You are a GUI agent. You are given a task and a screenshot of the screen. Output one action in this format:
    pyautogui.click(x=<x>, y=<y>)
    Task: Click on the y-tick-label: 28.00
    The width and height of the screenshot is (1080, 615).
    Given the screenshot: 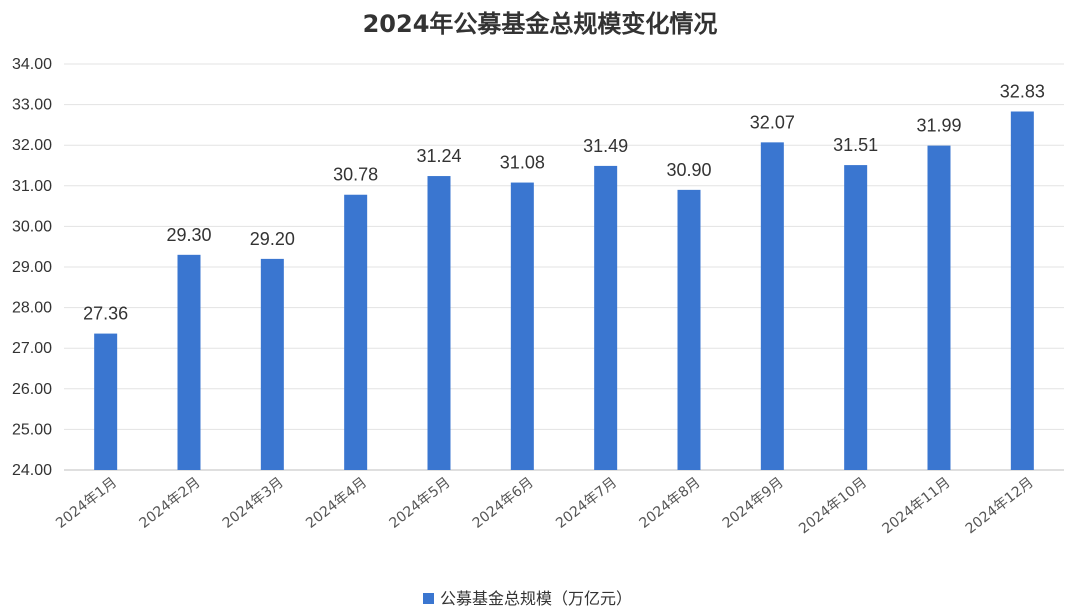 What is the action you would take?
    pyautogui.click(x=32, y=308)
    